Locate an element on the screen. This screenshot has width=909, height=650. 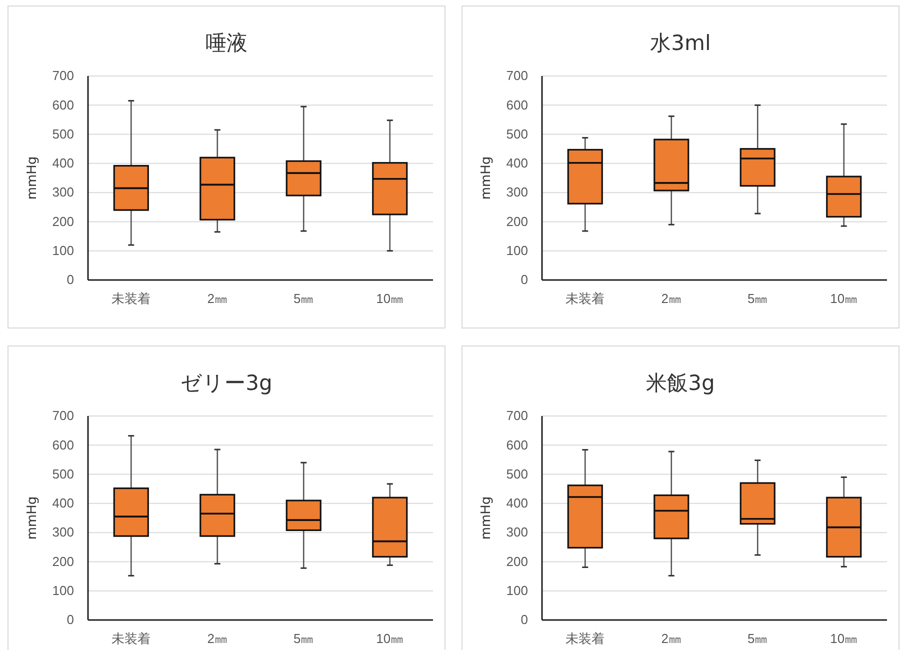
chart-title: 米飯3g is located at coordinates (680, 383).